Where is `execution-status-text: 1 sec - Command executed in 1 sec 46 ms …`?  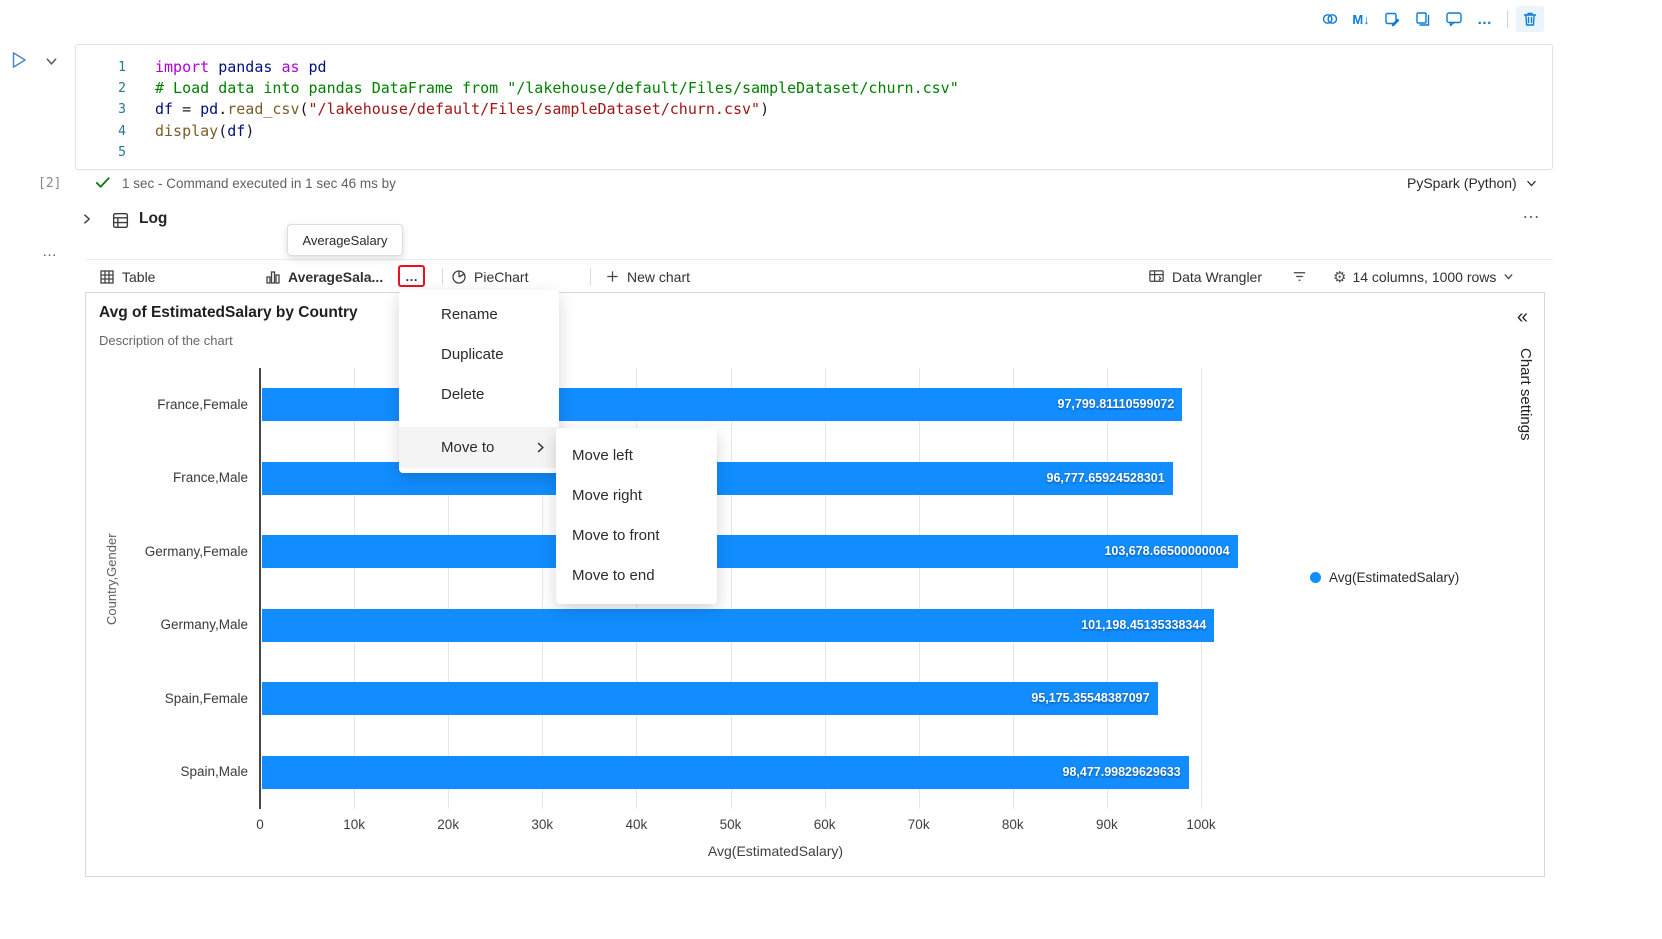
execution-status-text: 1 sec - Command executed in 1 sec 46 ms … is located at coordinates (259, 183).